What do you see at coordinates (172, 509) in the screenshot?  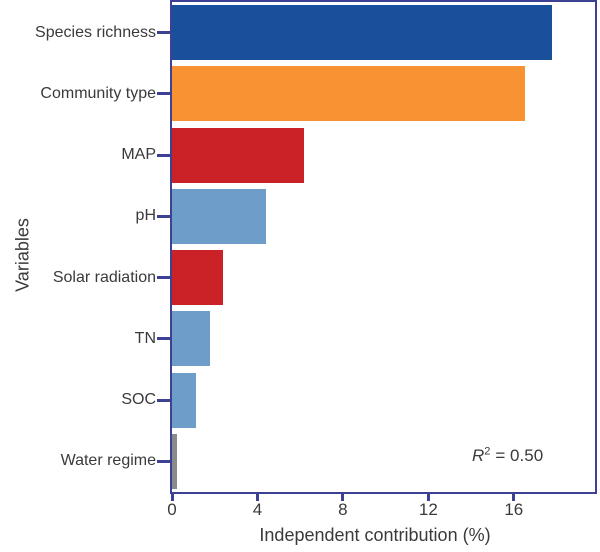 I see `x-tick-label-0: 0` at bounding box center [172, 509].